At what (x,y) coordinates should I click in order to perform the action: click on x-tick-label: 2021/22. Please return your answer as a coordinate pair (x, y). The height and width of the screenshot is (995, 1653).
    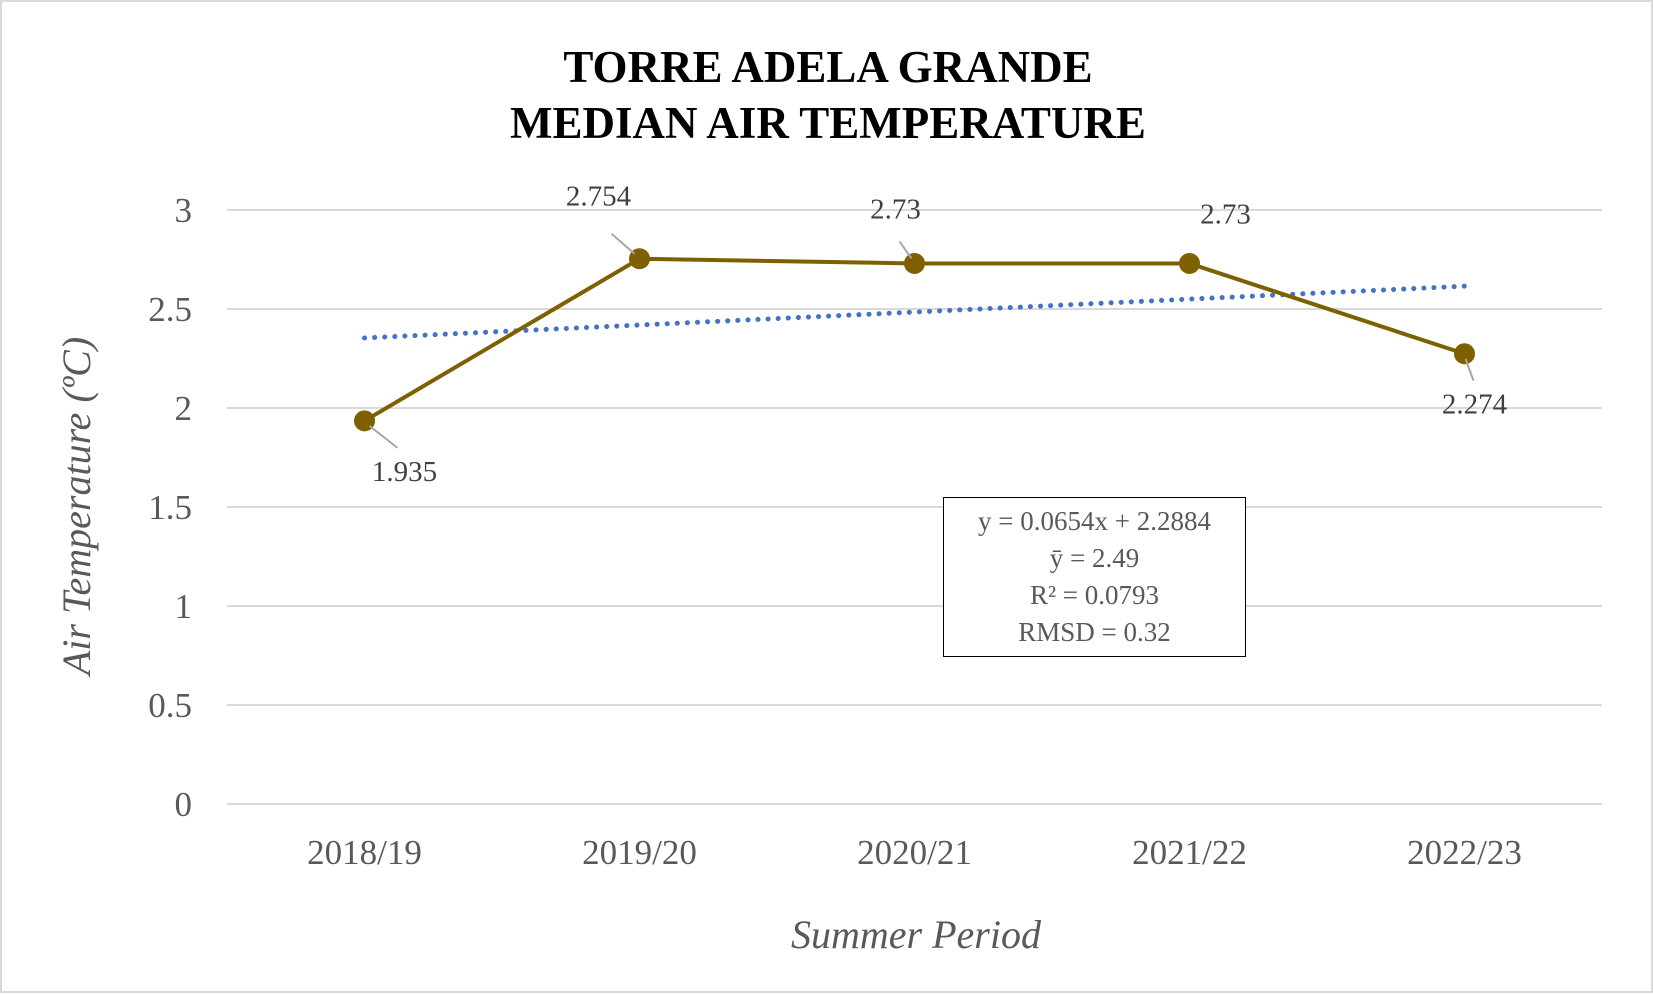
    Looking at the image, I should click on (1189, 852).